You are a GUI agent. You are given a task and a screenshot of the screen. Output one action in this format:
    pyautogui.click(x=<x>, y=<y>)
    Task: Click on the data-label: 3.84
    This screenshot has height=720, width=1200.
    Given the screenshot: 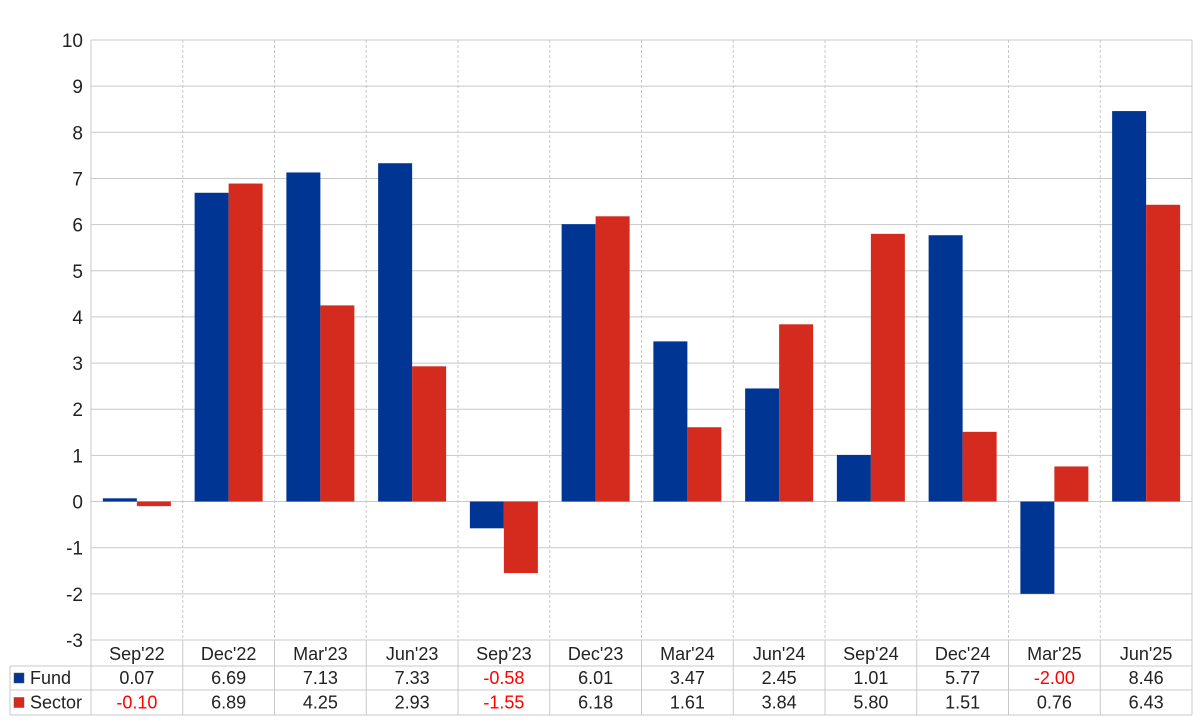 What is the action you would take?
    pyautogui.click(x=779, y=703)
    